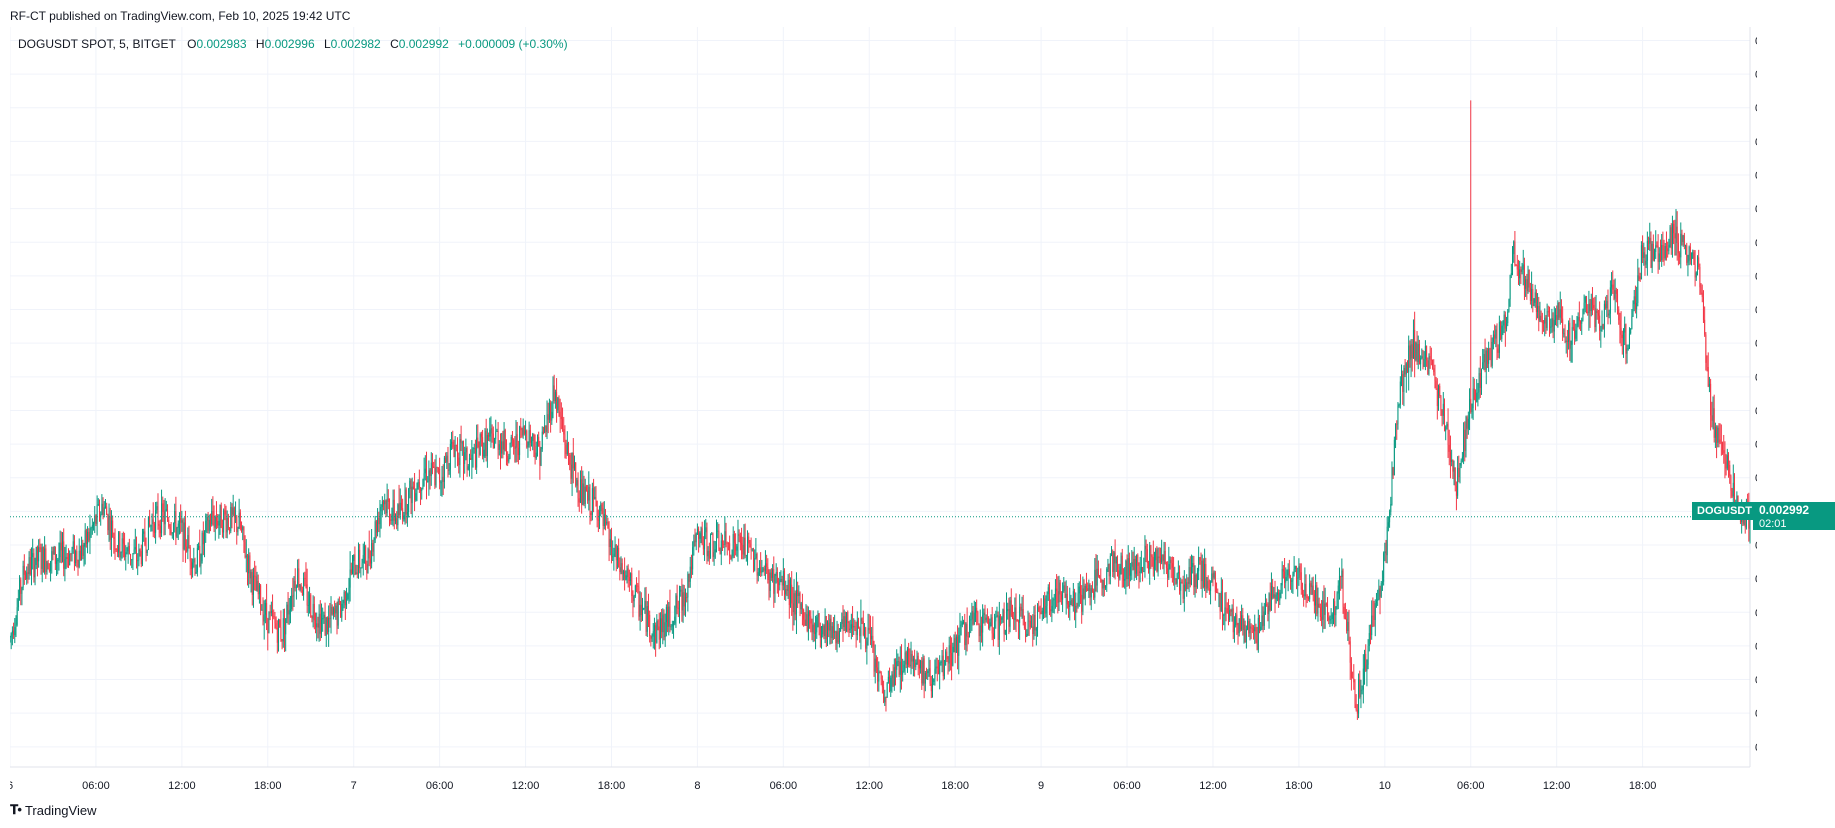 The width and height of the screenshot is (1835, 828). What do you see at coordinates (612, 786) in the screenshot?
I see `x-tick-label: 18:00` at bounding box center [612, 786].